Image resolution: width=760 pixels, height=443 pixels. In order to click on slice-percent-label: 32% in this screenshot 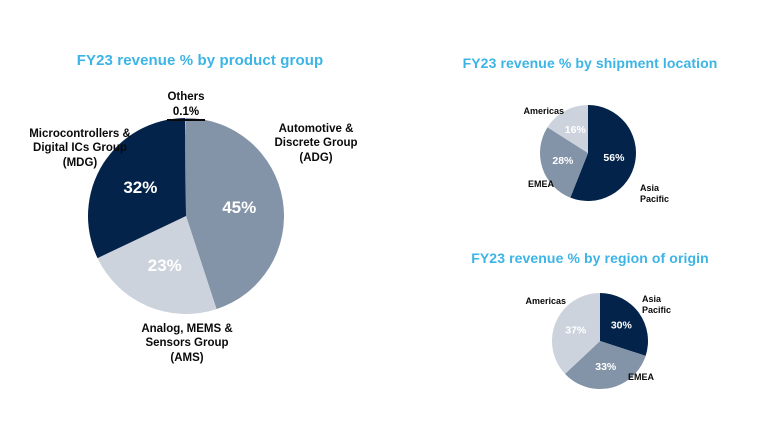, I will do `click(140, 187)`.